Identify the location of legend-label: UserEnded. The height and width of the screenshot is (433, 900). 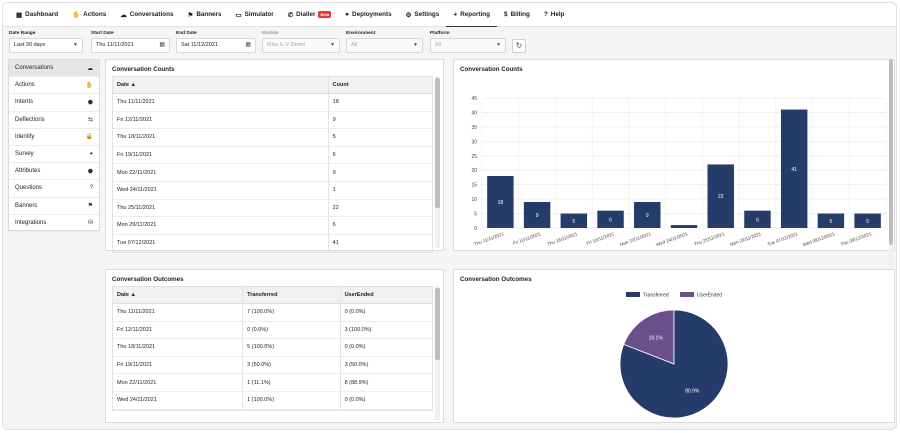
(709, 296).